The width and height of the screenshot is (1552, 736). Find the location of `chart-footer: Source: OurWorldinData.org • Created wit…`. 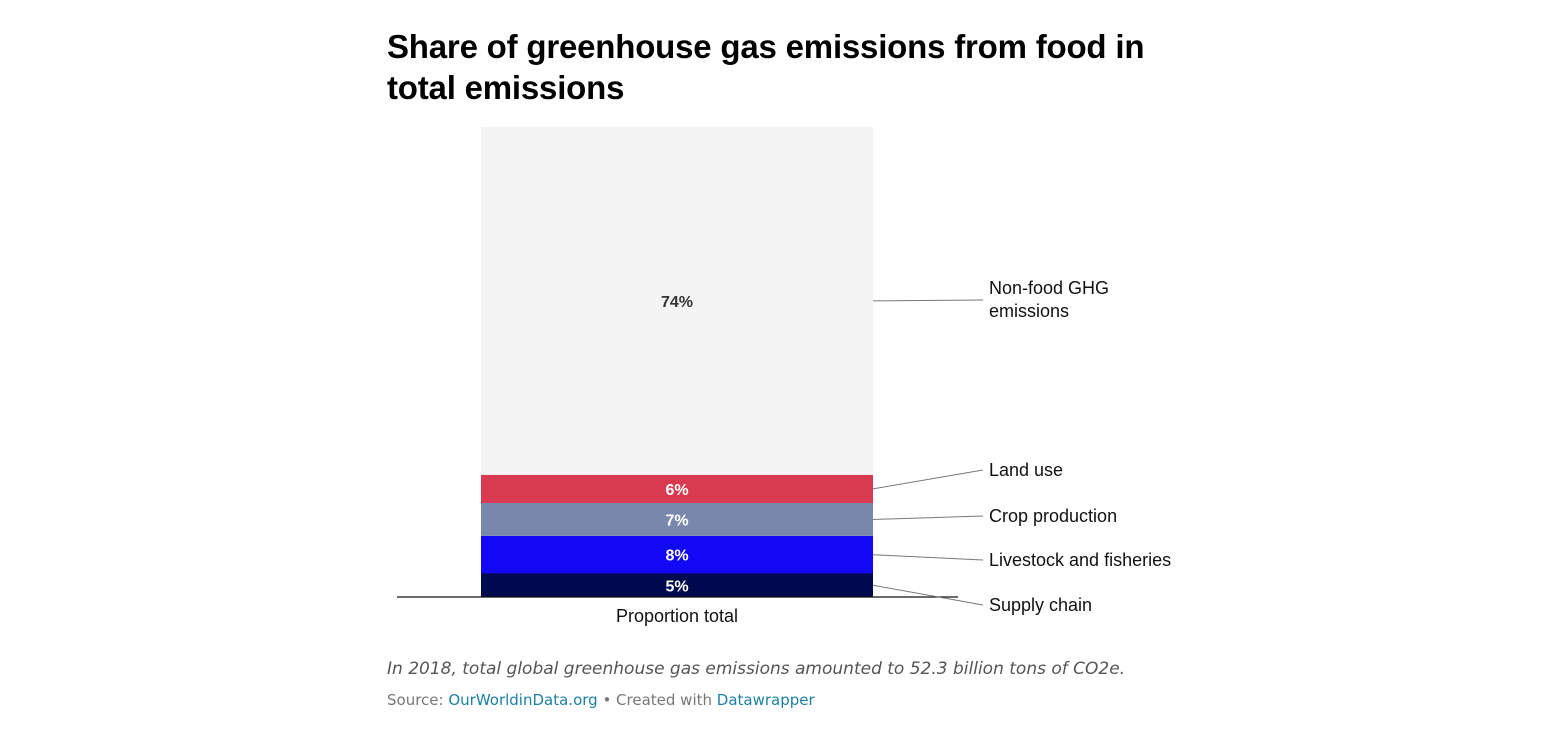

chart-footer: Source: OurWorldinData.org • Created wit… is located at coordinates (601, 700).